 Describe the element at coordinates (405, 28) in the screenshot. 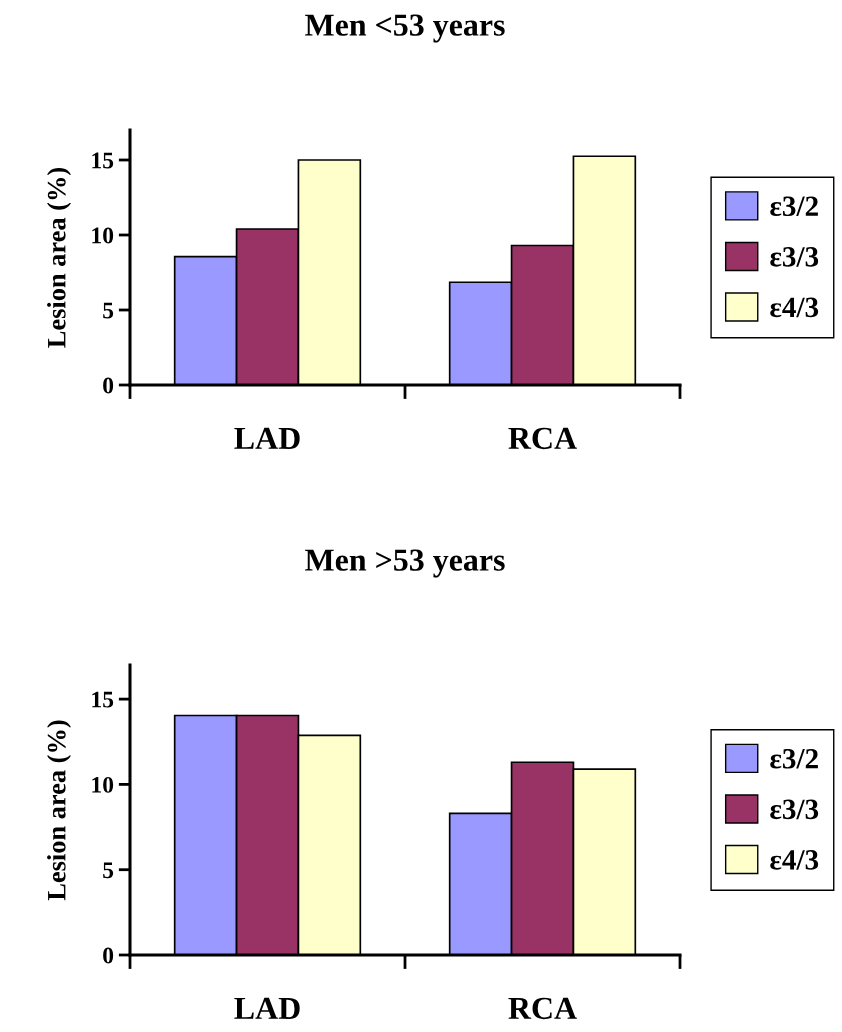

I see `chart-title: Men <53 years` at that location.